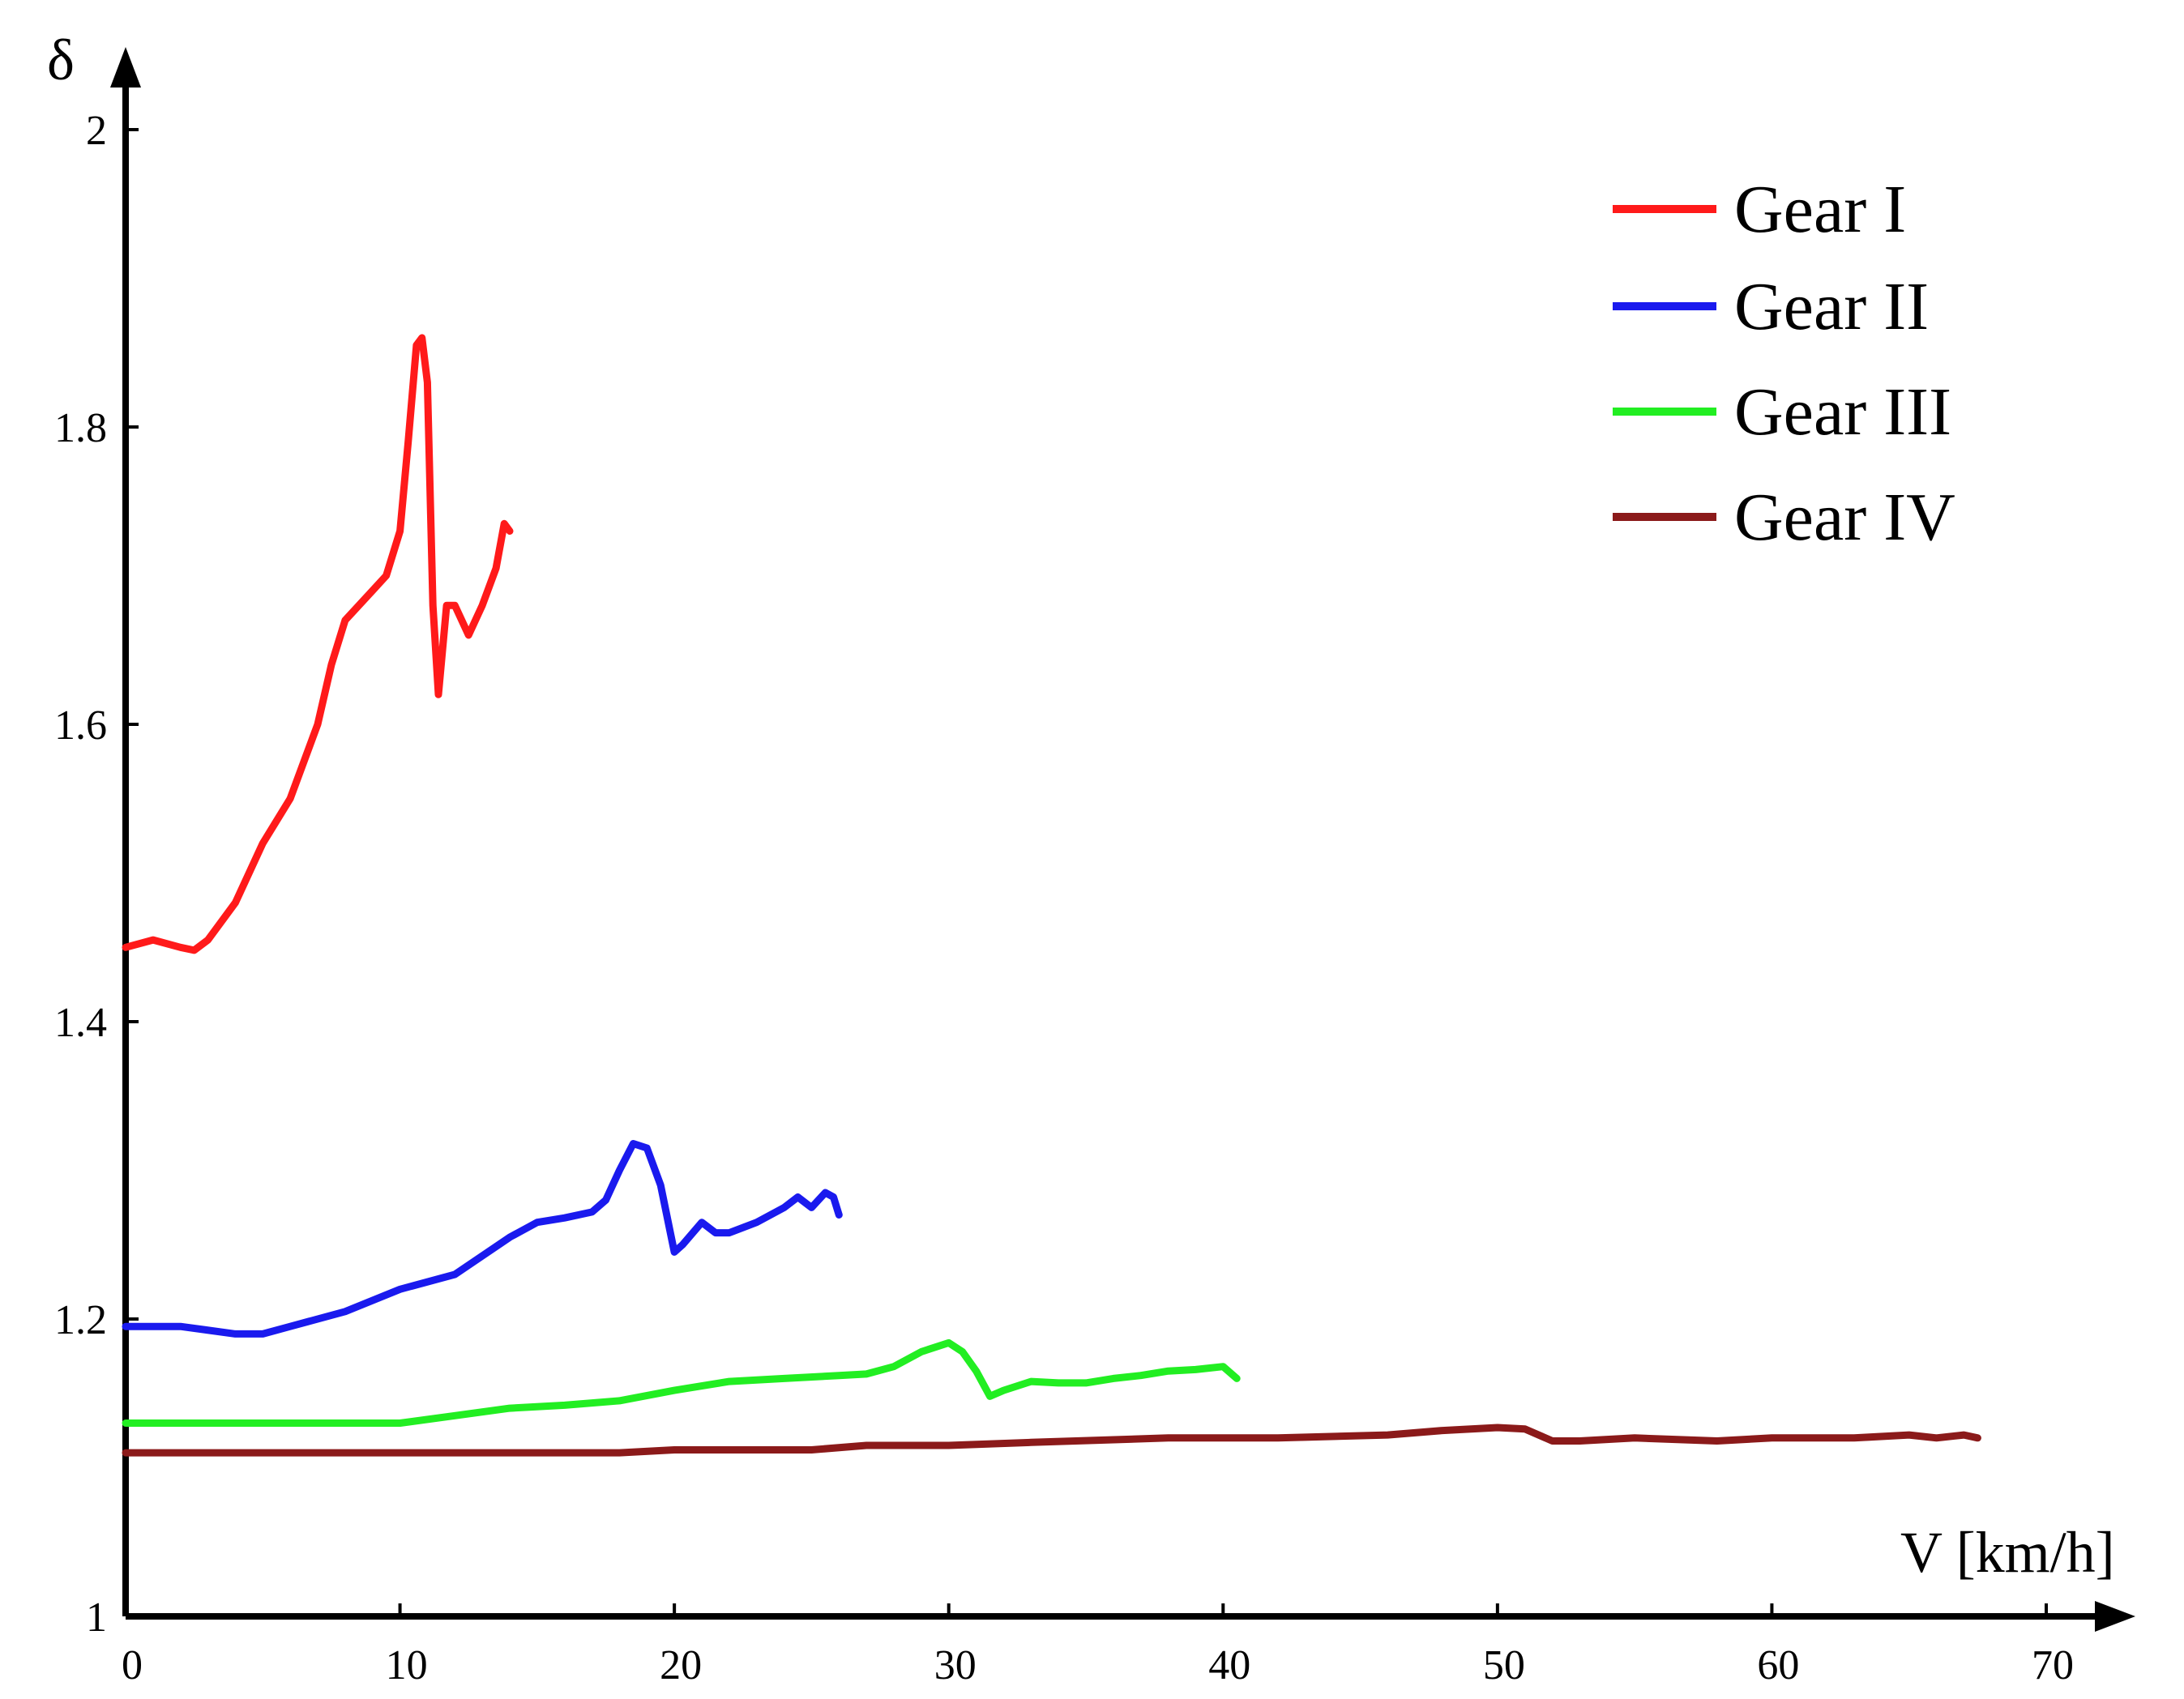 Image resolution: width=2184 pixels, height=1699 pixels. Describe the element at coordinates (80, 725) in the screenshot. I see `y-tick-label: 1.6` at that location.